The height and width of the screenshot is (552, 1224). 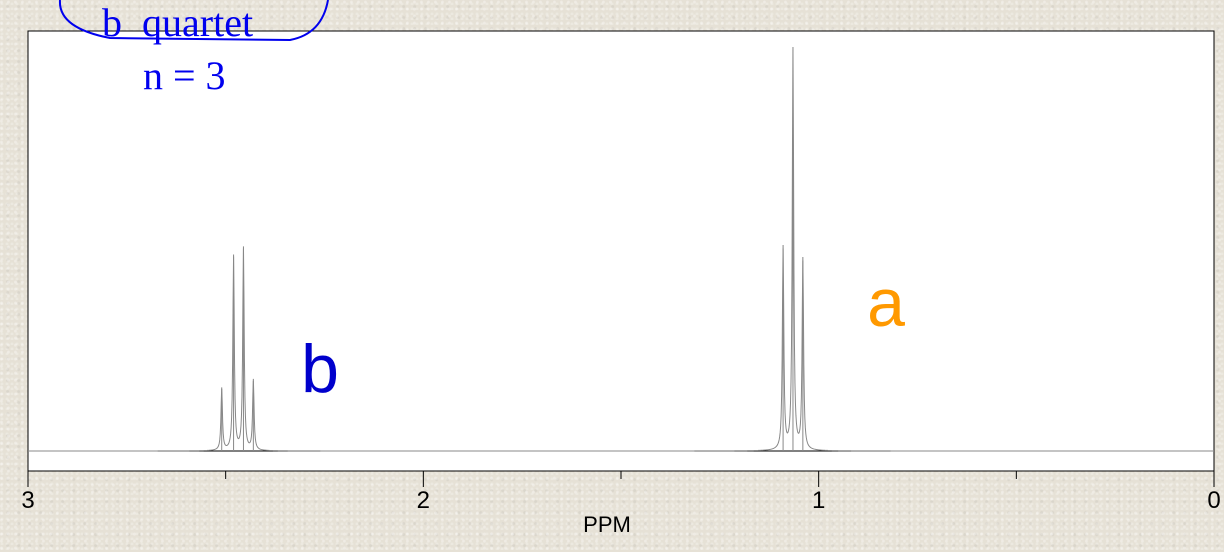 What do you see at coordinates (620, 500) in the screenshot?
I see `x-axis-tick-labels: 3 2 1 0` at bounding box center [620, 500].